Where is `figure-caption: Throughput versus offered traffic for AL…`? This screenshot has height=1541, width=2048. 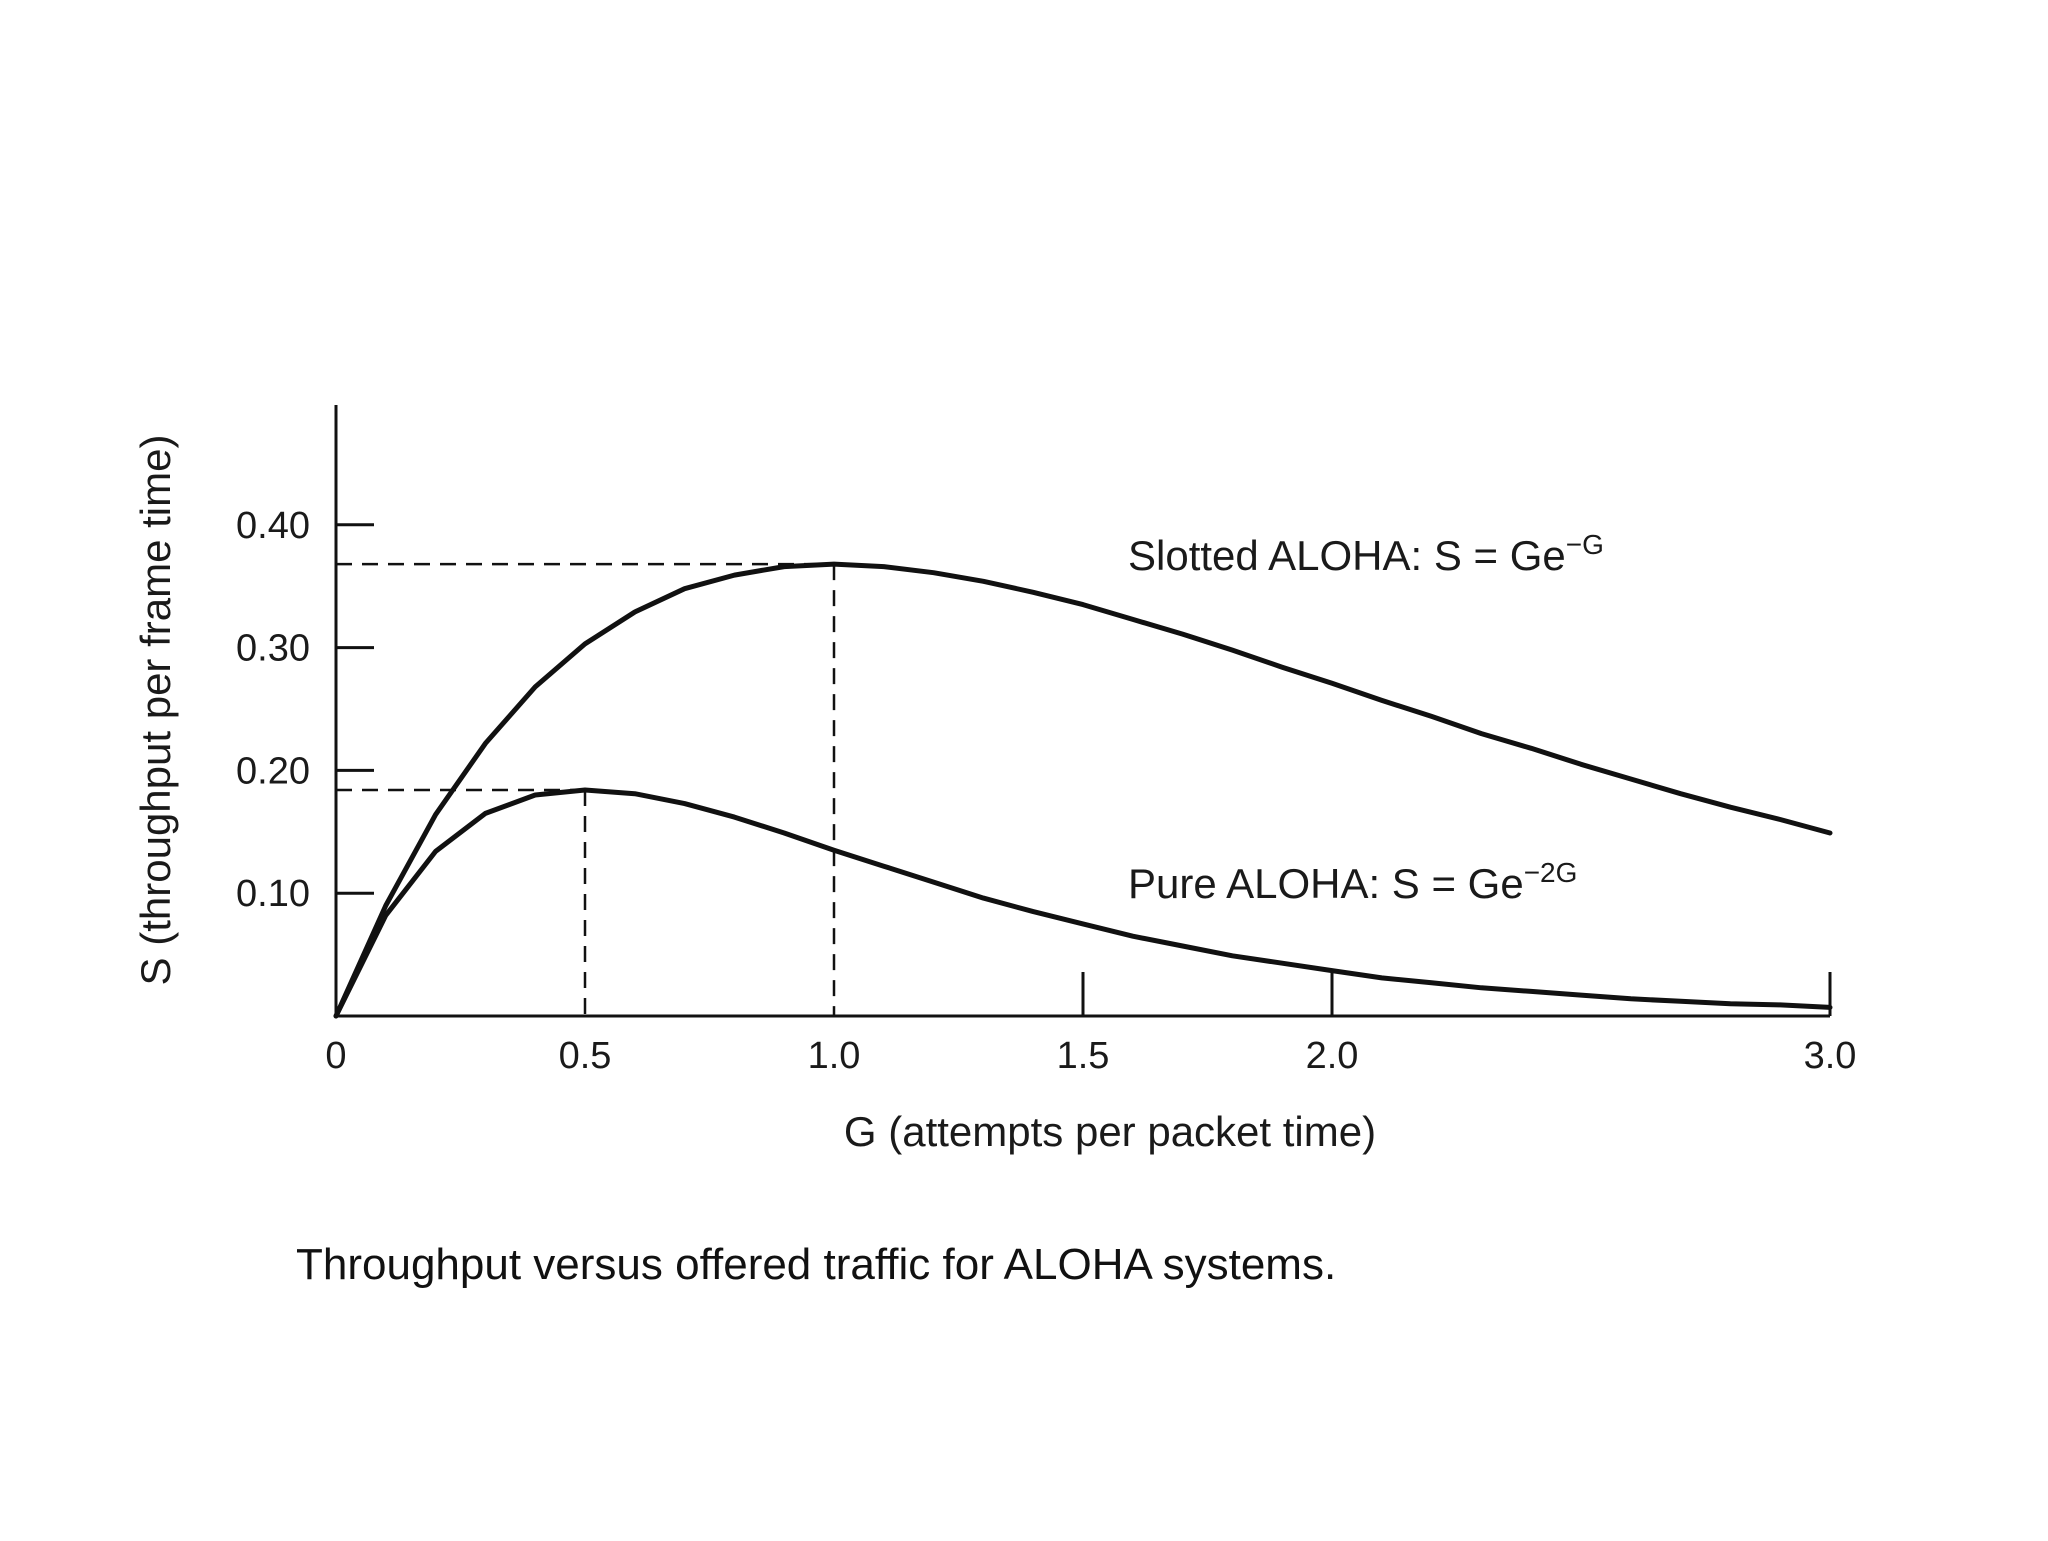
figure-caption: Throughput versus offered traffic for AL… is located at coordinates (816, 1264).